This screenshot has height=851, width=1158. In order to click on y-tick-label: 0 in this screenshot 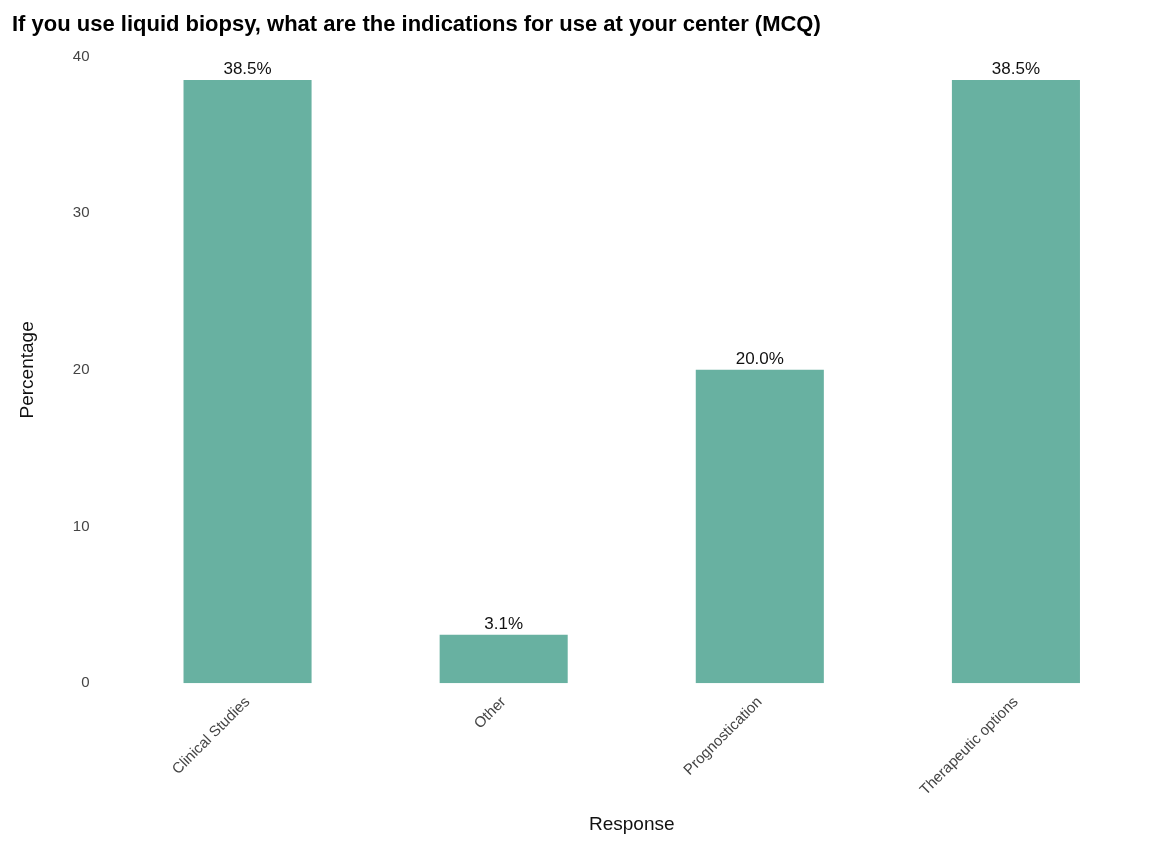, I will do `click(85, 682)`.